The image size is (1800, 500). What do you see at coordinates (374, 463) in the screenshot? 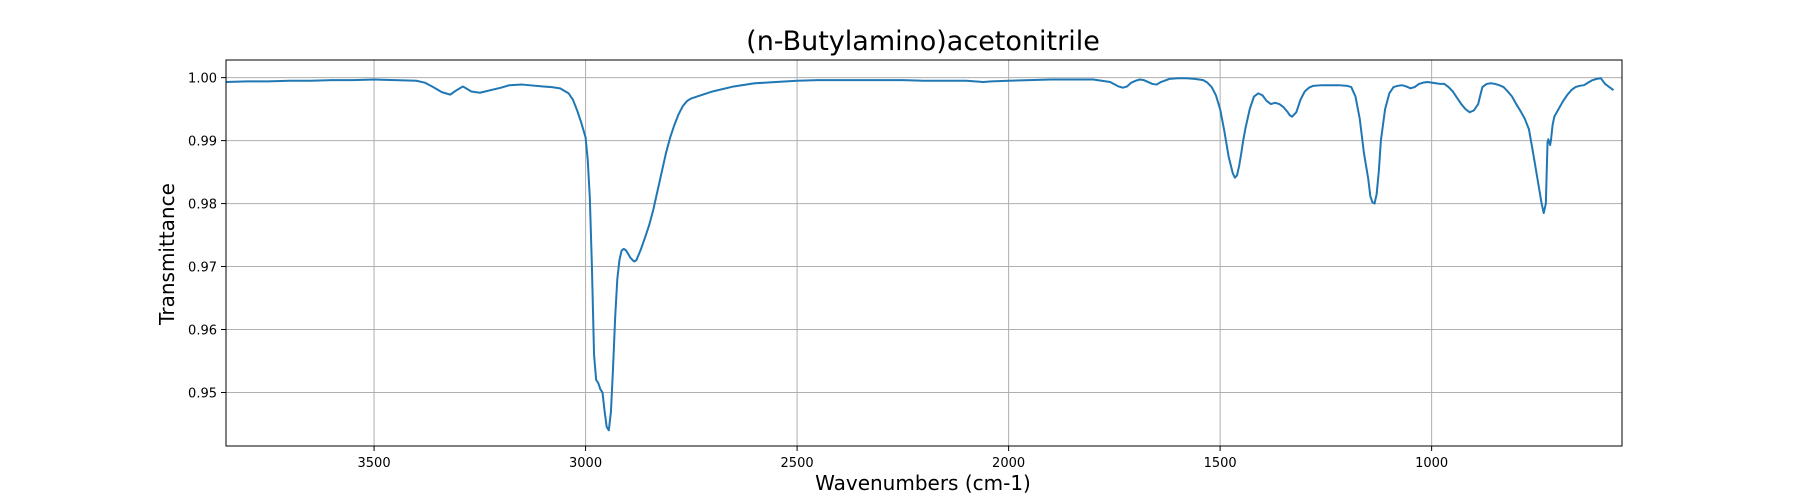
I see `x-tick-label: 3500` at bounding box center [374, 463].